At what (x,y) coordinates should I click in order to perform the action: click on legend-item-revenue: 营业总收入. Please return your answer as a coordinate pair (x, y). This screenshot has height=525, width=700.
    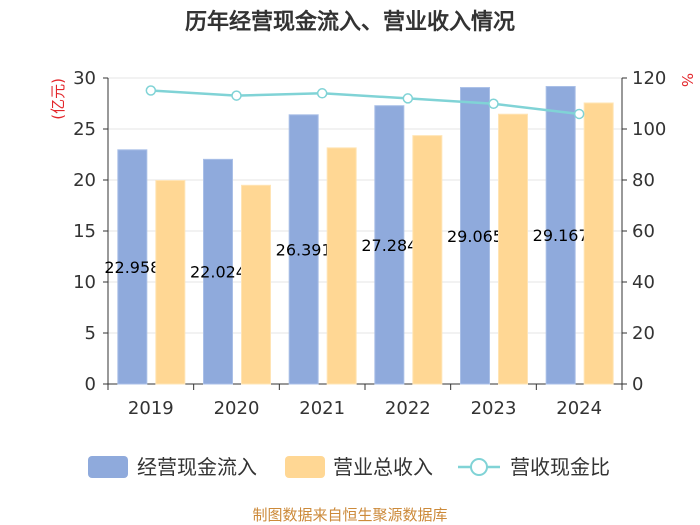
    Looking at the image, I should click on (359, 467).